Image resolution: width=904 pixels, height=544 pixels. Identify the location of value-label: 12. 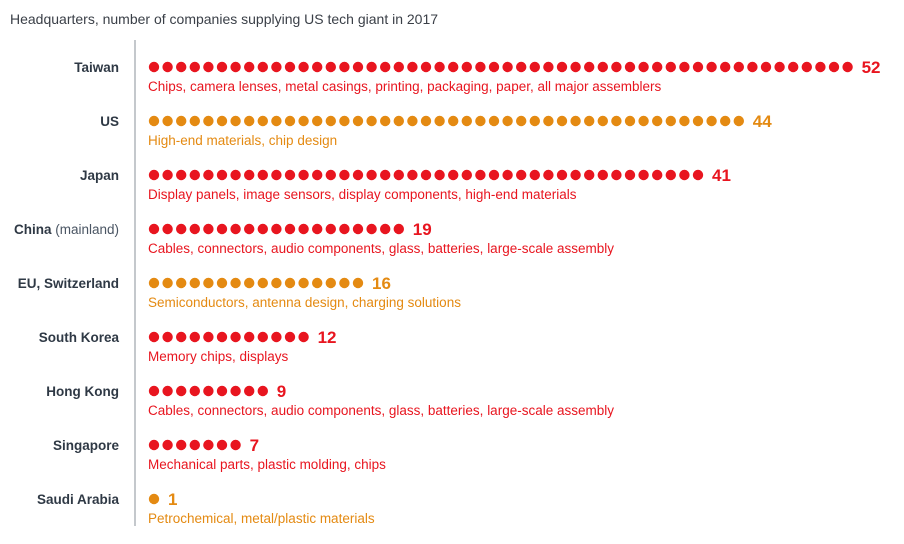
(327, 337).